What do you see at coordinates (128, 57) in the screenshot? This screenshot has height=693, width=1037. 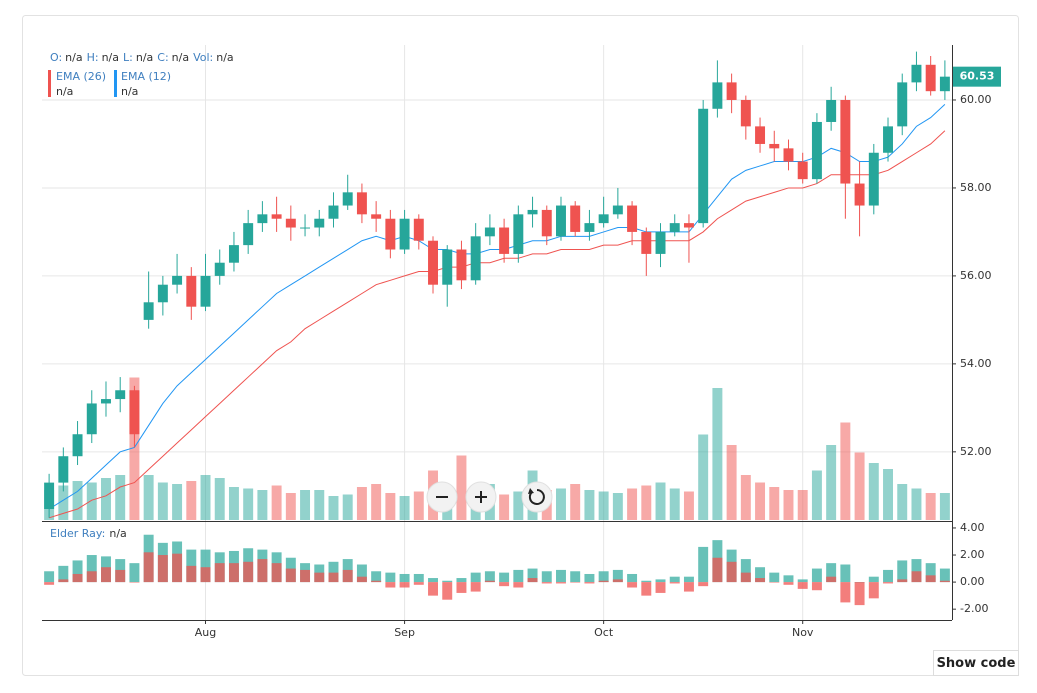 I see `legend-field: L:` at bounding box center [128, 57].